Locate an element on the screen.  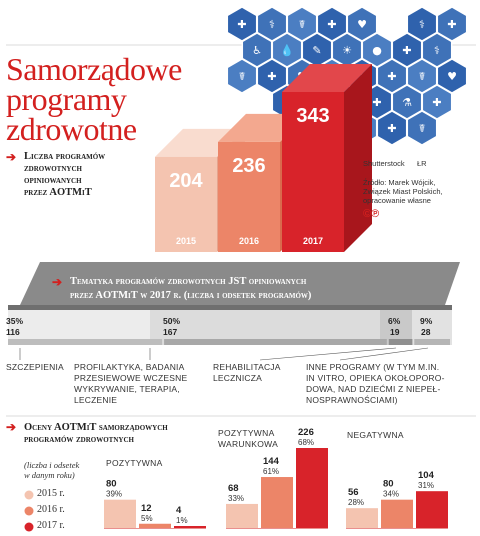
rating-value-2-0: 56 is located at coordinates (353, 492).